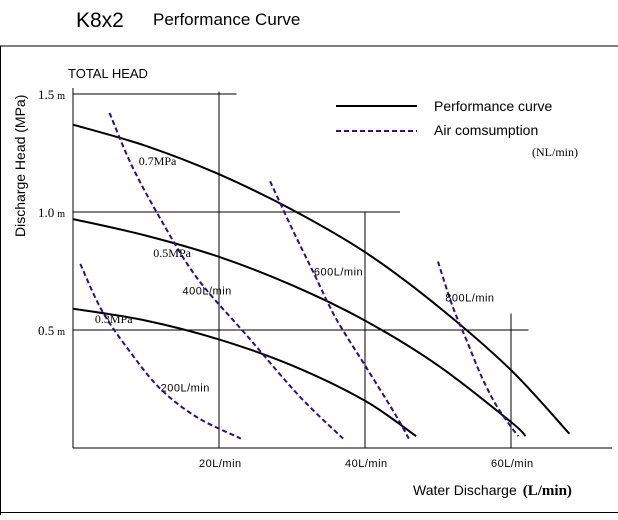 The image size is (618, 520). Describe the element at coordinates (366, 464) in the screenshot. I see `x-tick-label: 40L/min` at that location.